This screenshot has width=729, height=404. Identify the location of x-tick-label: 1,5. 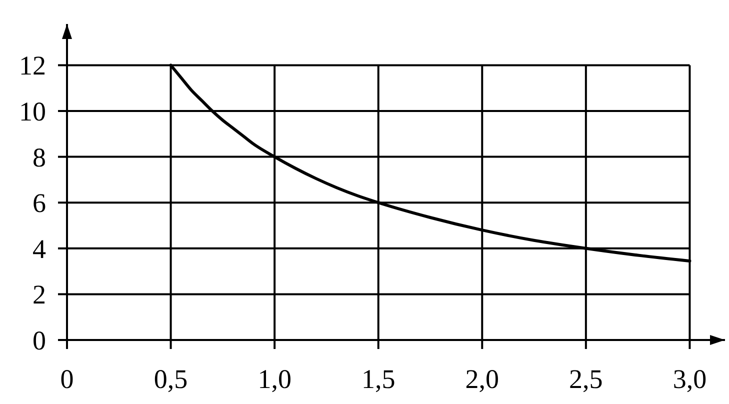
(378, 379).